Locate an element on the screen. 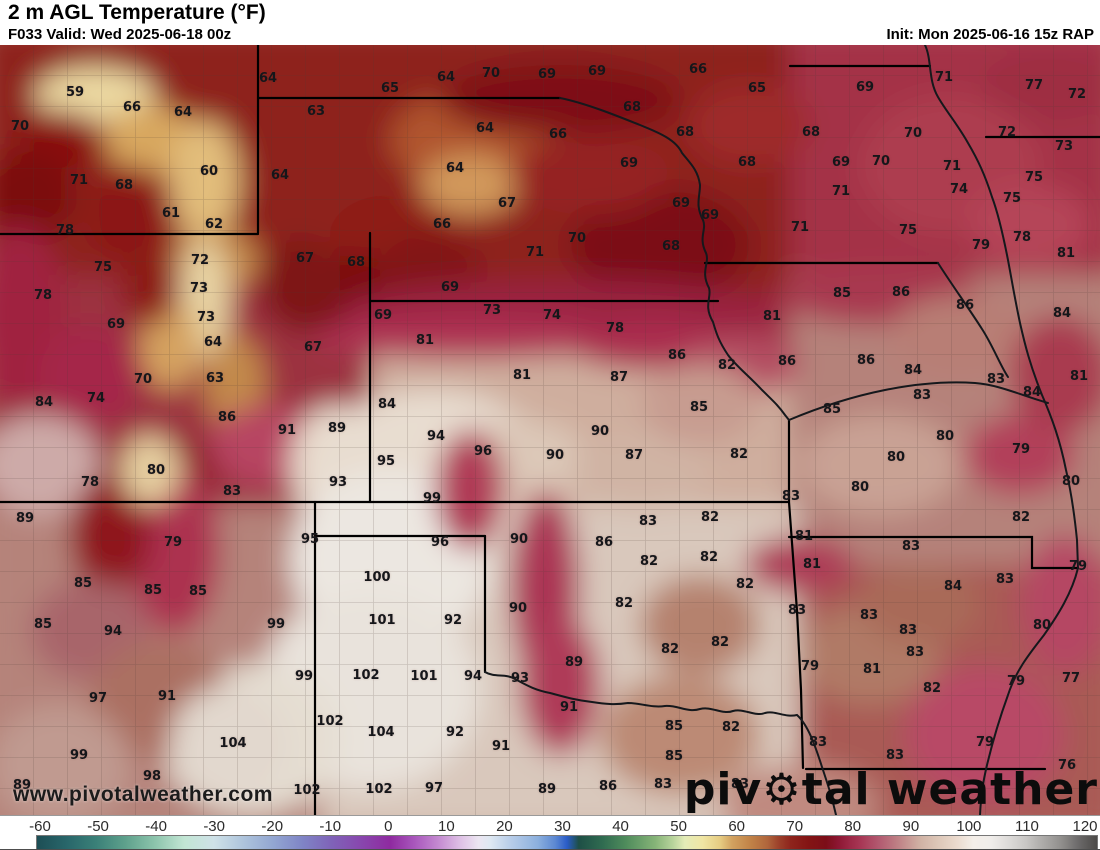 The height and width of the screenshot is (850, 1100). temp-label: 77 is located at coordinates (1071, 678).